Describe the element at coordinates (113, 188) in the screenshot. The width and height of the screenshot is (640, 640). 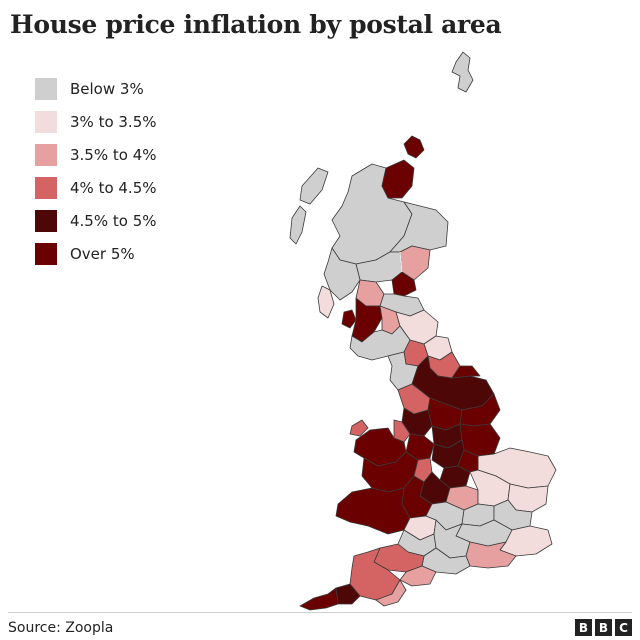
I see `legend-label: 4% to 4.5%` at that location.